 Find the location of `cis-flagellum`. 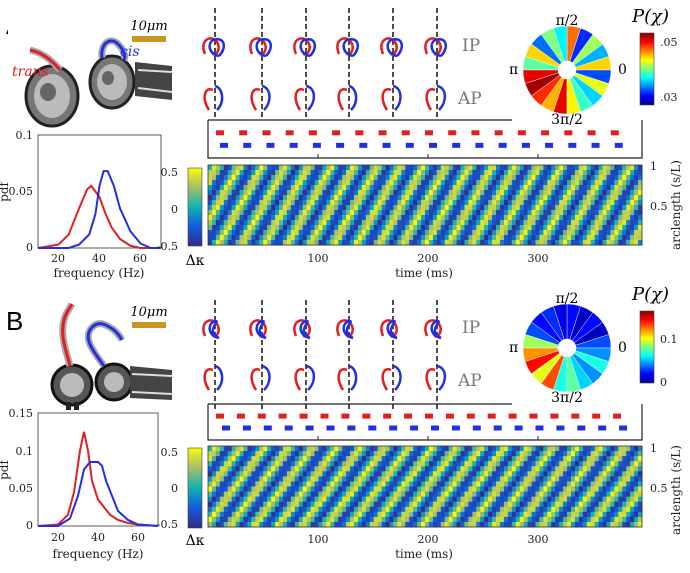

cis-flagellum is located at coordinates (310, 97).